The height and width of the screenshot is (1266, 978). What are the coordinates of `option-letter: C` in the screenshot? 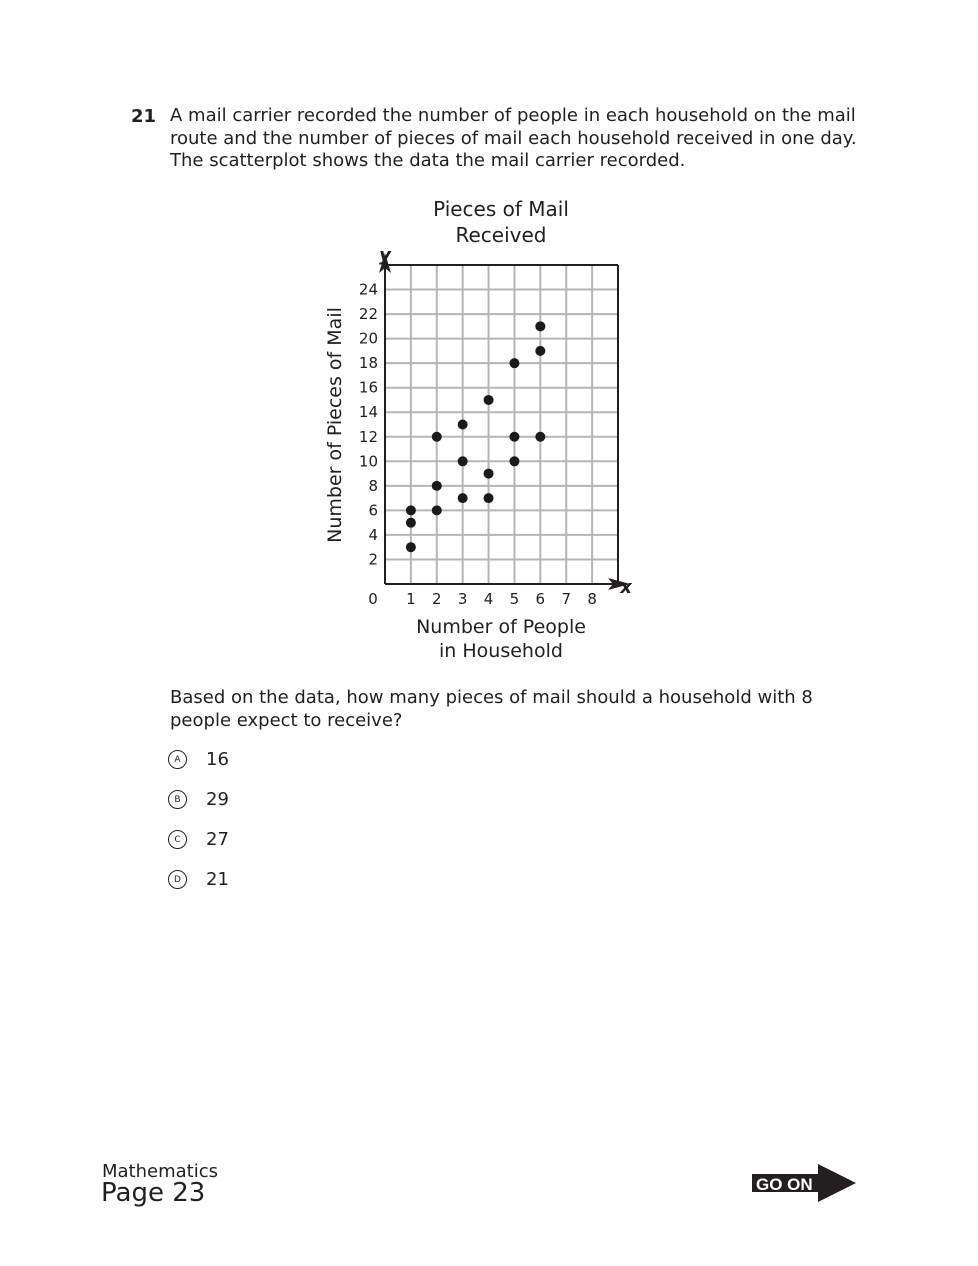 It's located at (177, 839).